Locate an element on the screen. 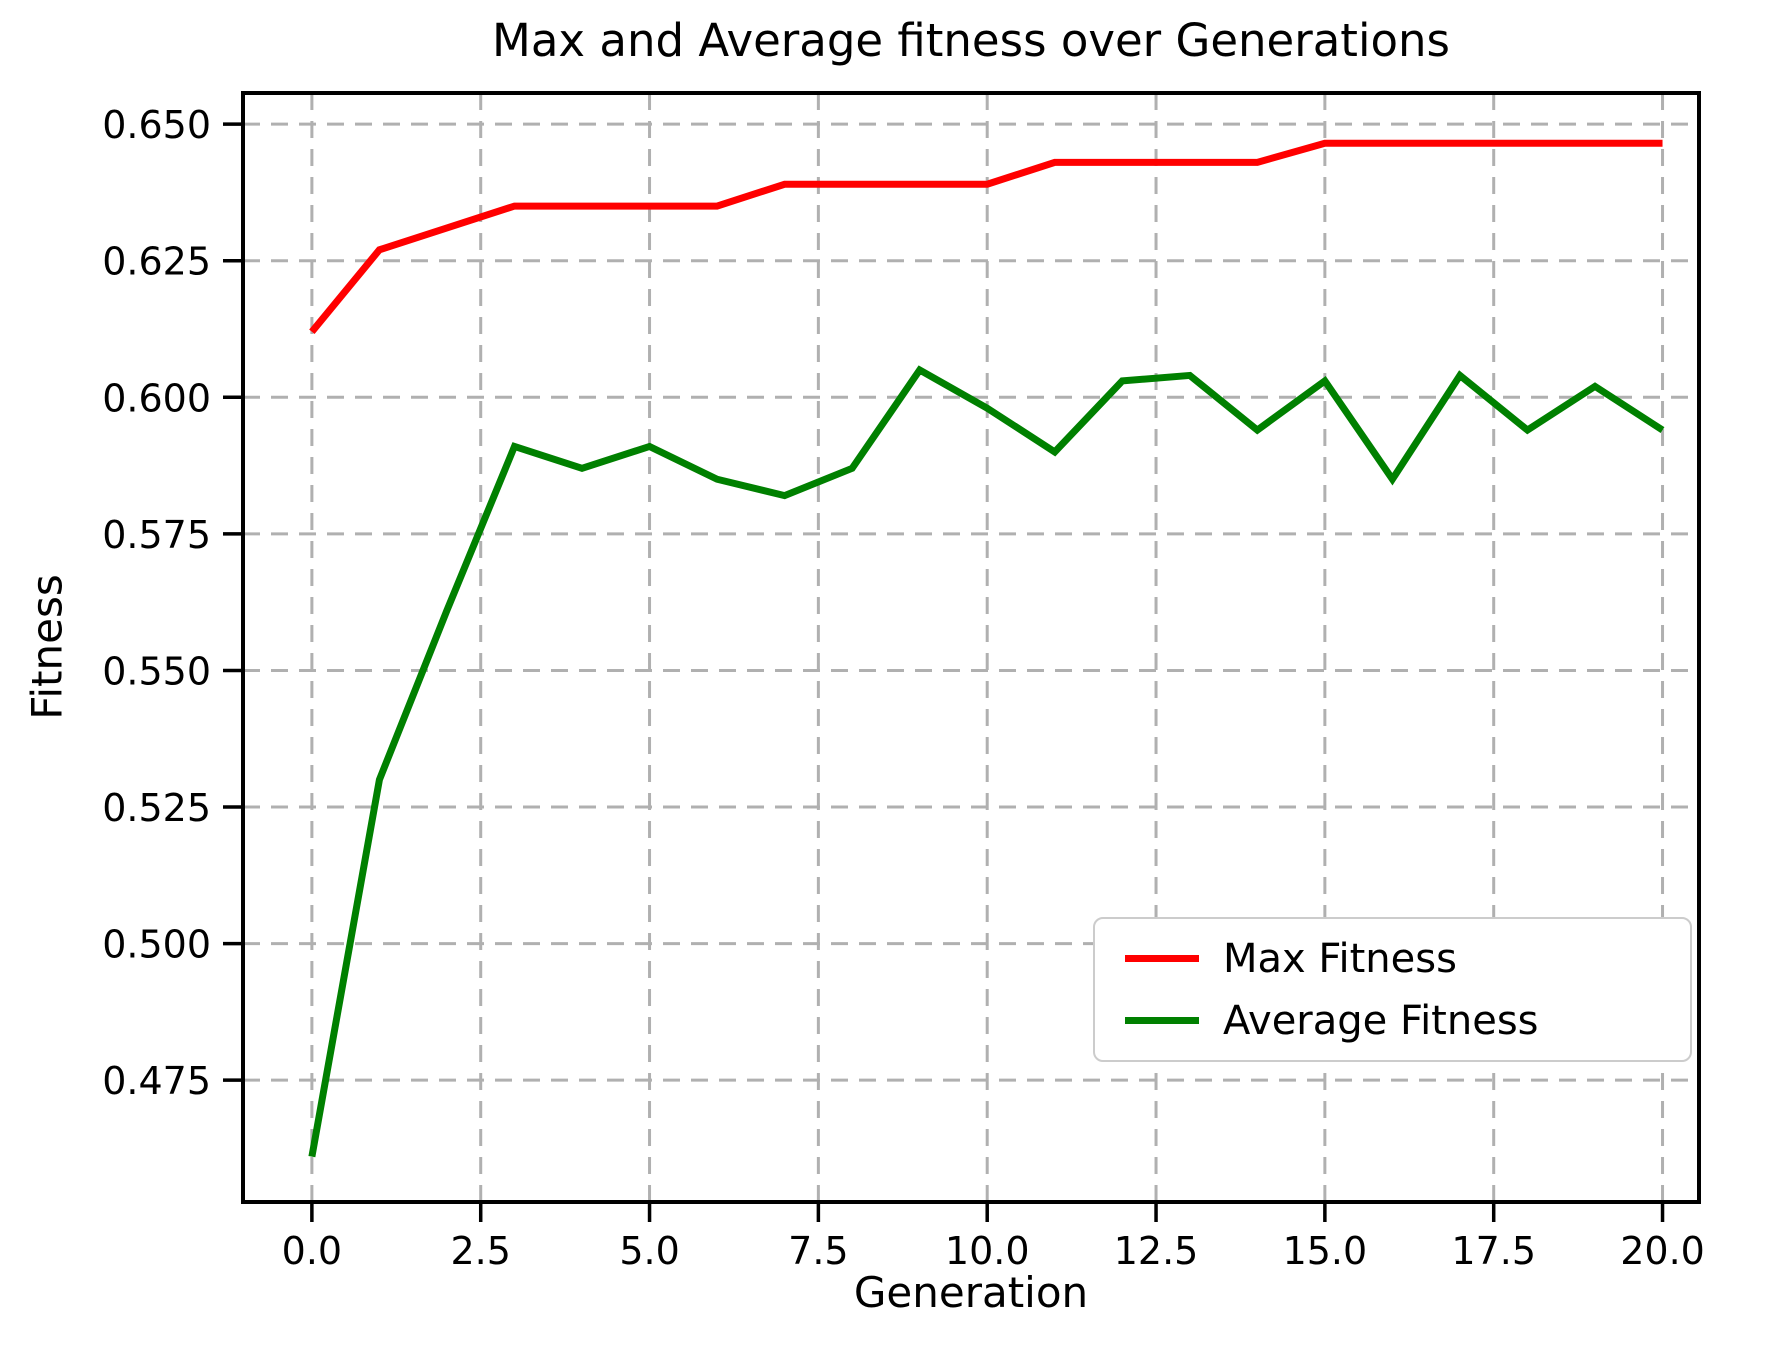 The image size is (1777, 1351). x-tick-label: 20.0 is located at coordinates (1662, 1251).